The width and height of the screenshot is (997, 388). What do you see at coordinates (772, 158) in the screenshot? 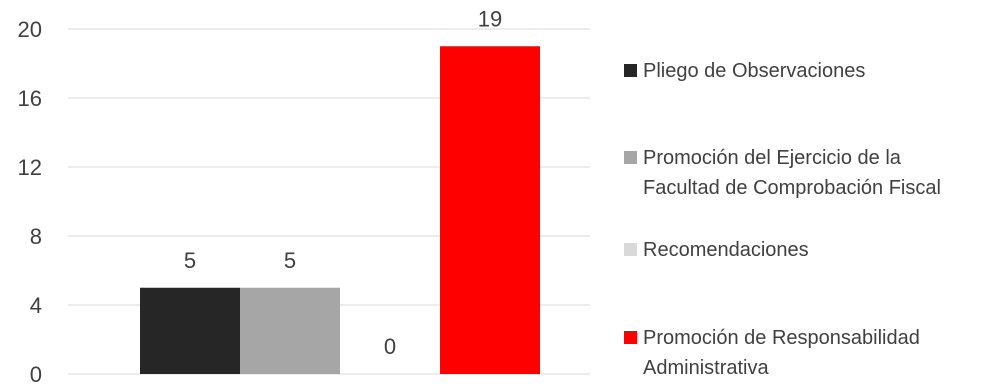
I see `legend-label: Promoción del Ejercicio de la` at bounding box center [772, 158].